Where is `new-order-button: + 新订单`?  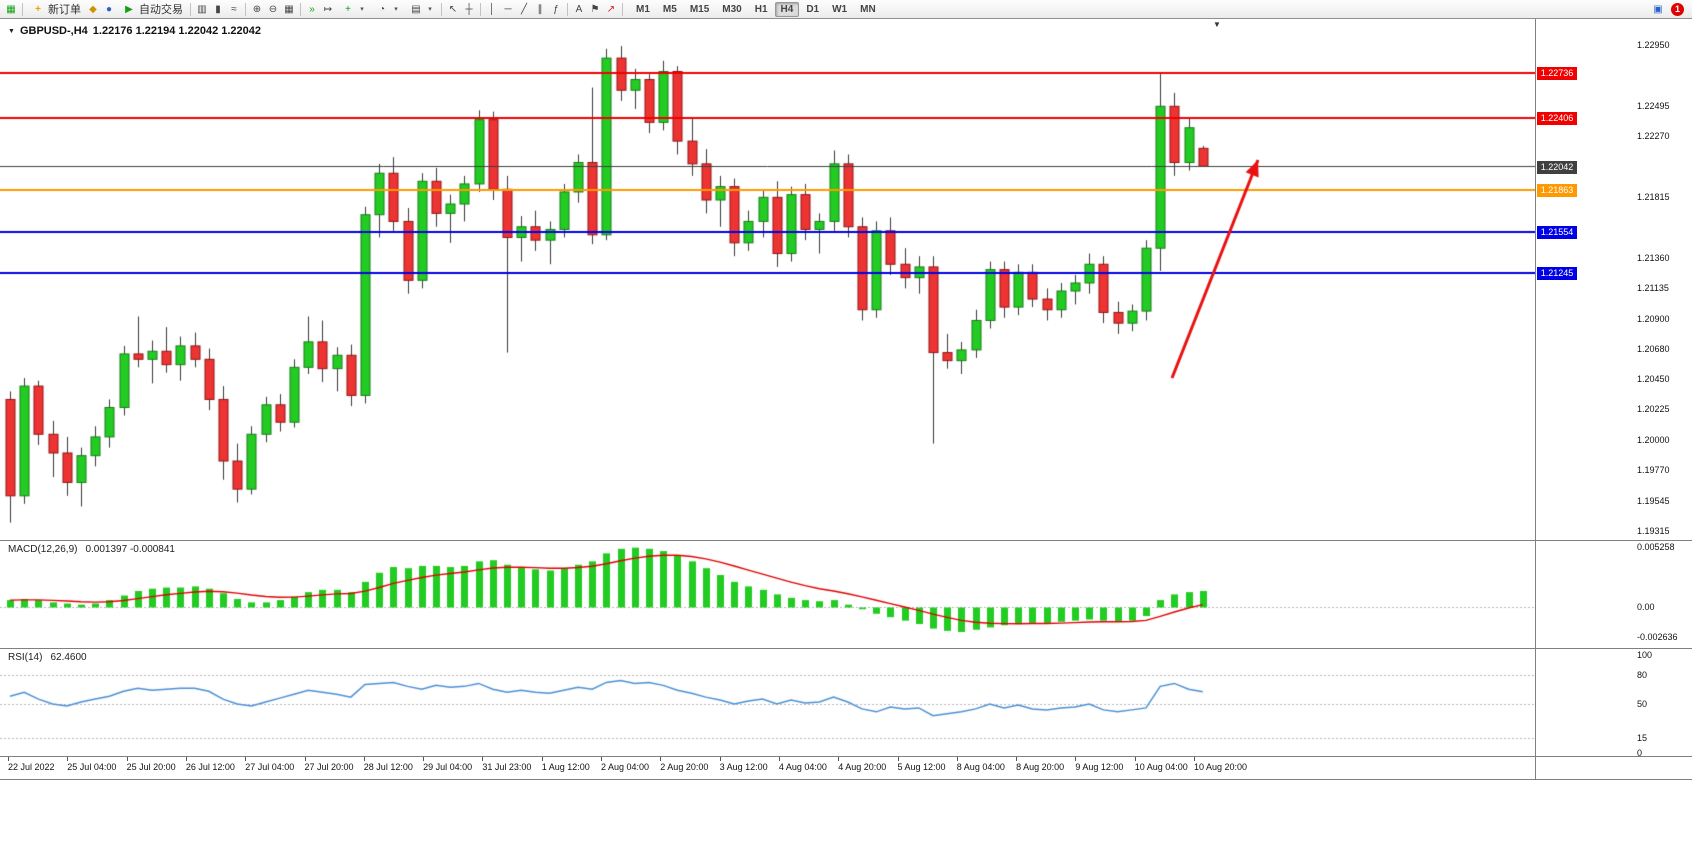
new-order-button: + 新订单 is located at coordinates (55, 9).